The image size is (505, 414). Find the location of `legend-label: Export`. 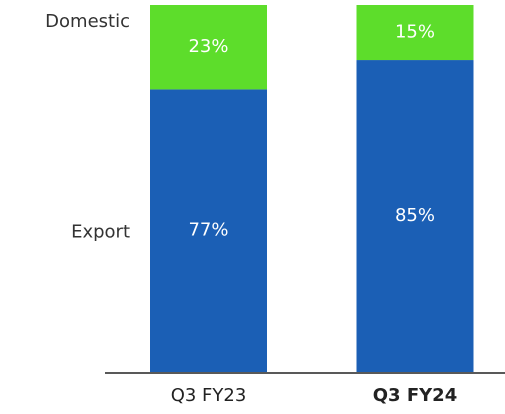

legend-label: Export is located at coordinates (100, 232).